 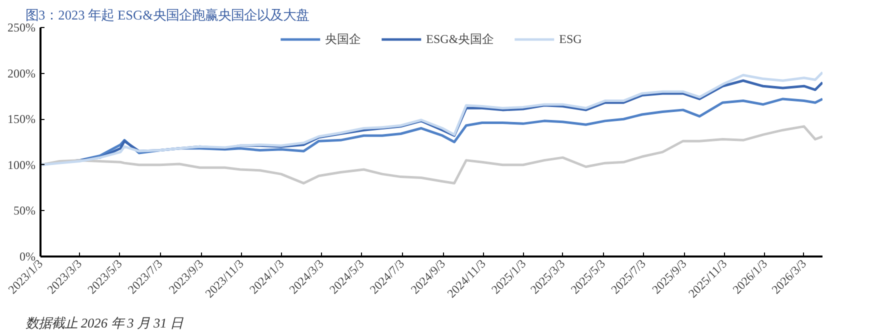 I want to click on legend-label: ESG, so click(x=570, y=39).